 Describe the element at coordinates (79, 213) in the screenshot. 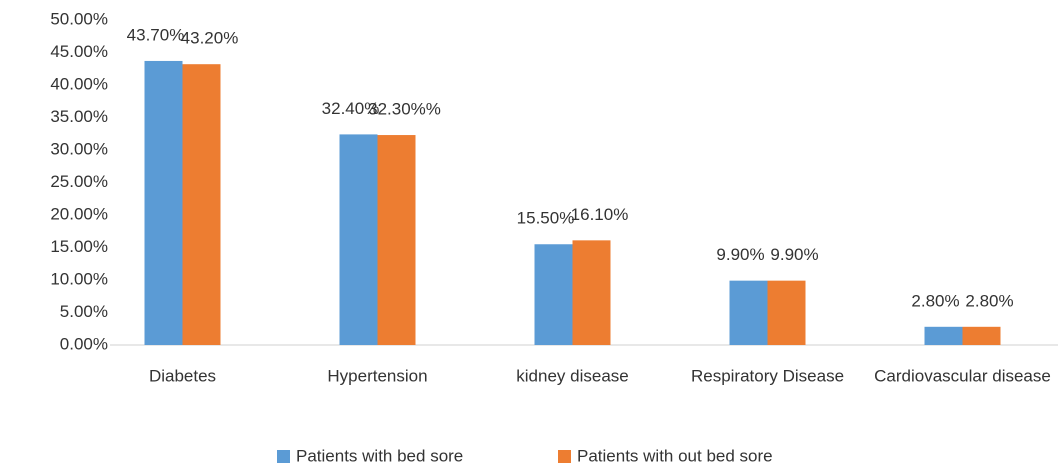

I see `y-tick-label: 20.00%` at that location.